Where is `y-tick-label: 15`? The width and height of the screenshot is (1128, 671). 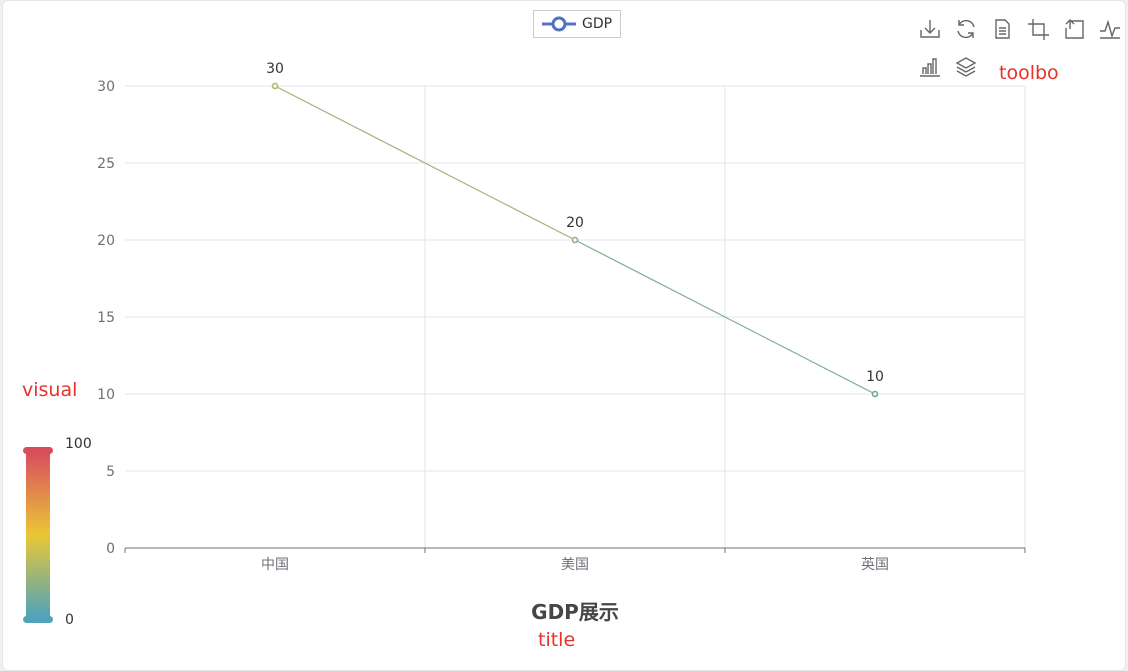
y-tick-label: 15 is located at coordinates (106, 318).